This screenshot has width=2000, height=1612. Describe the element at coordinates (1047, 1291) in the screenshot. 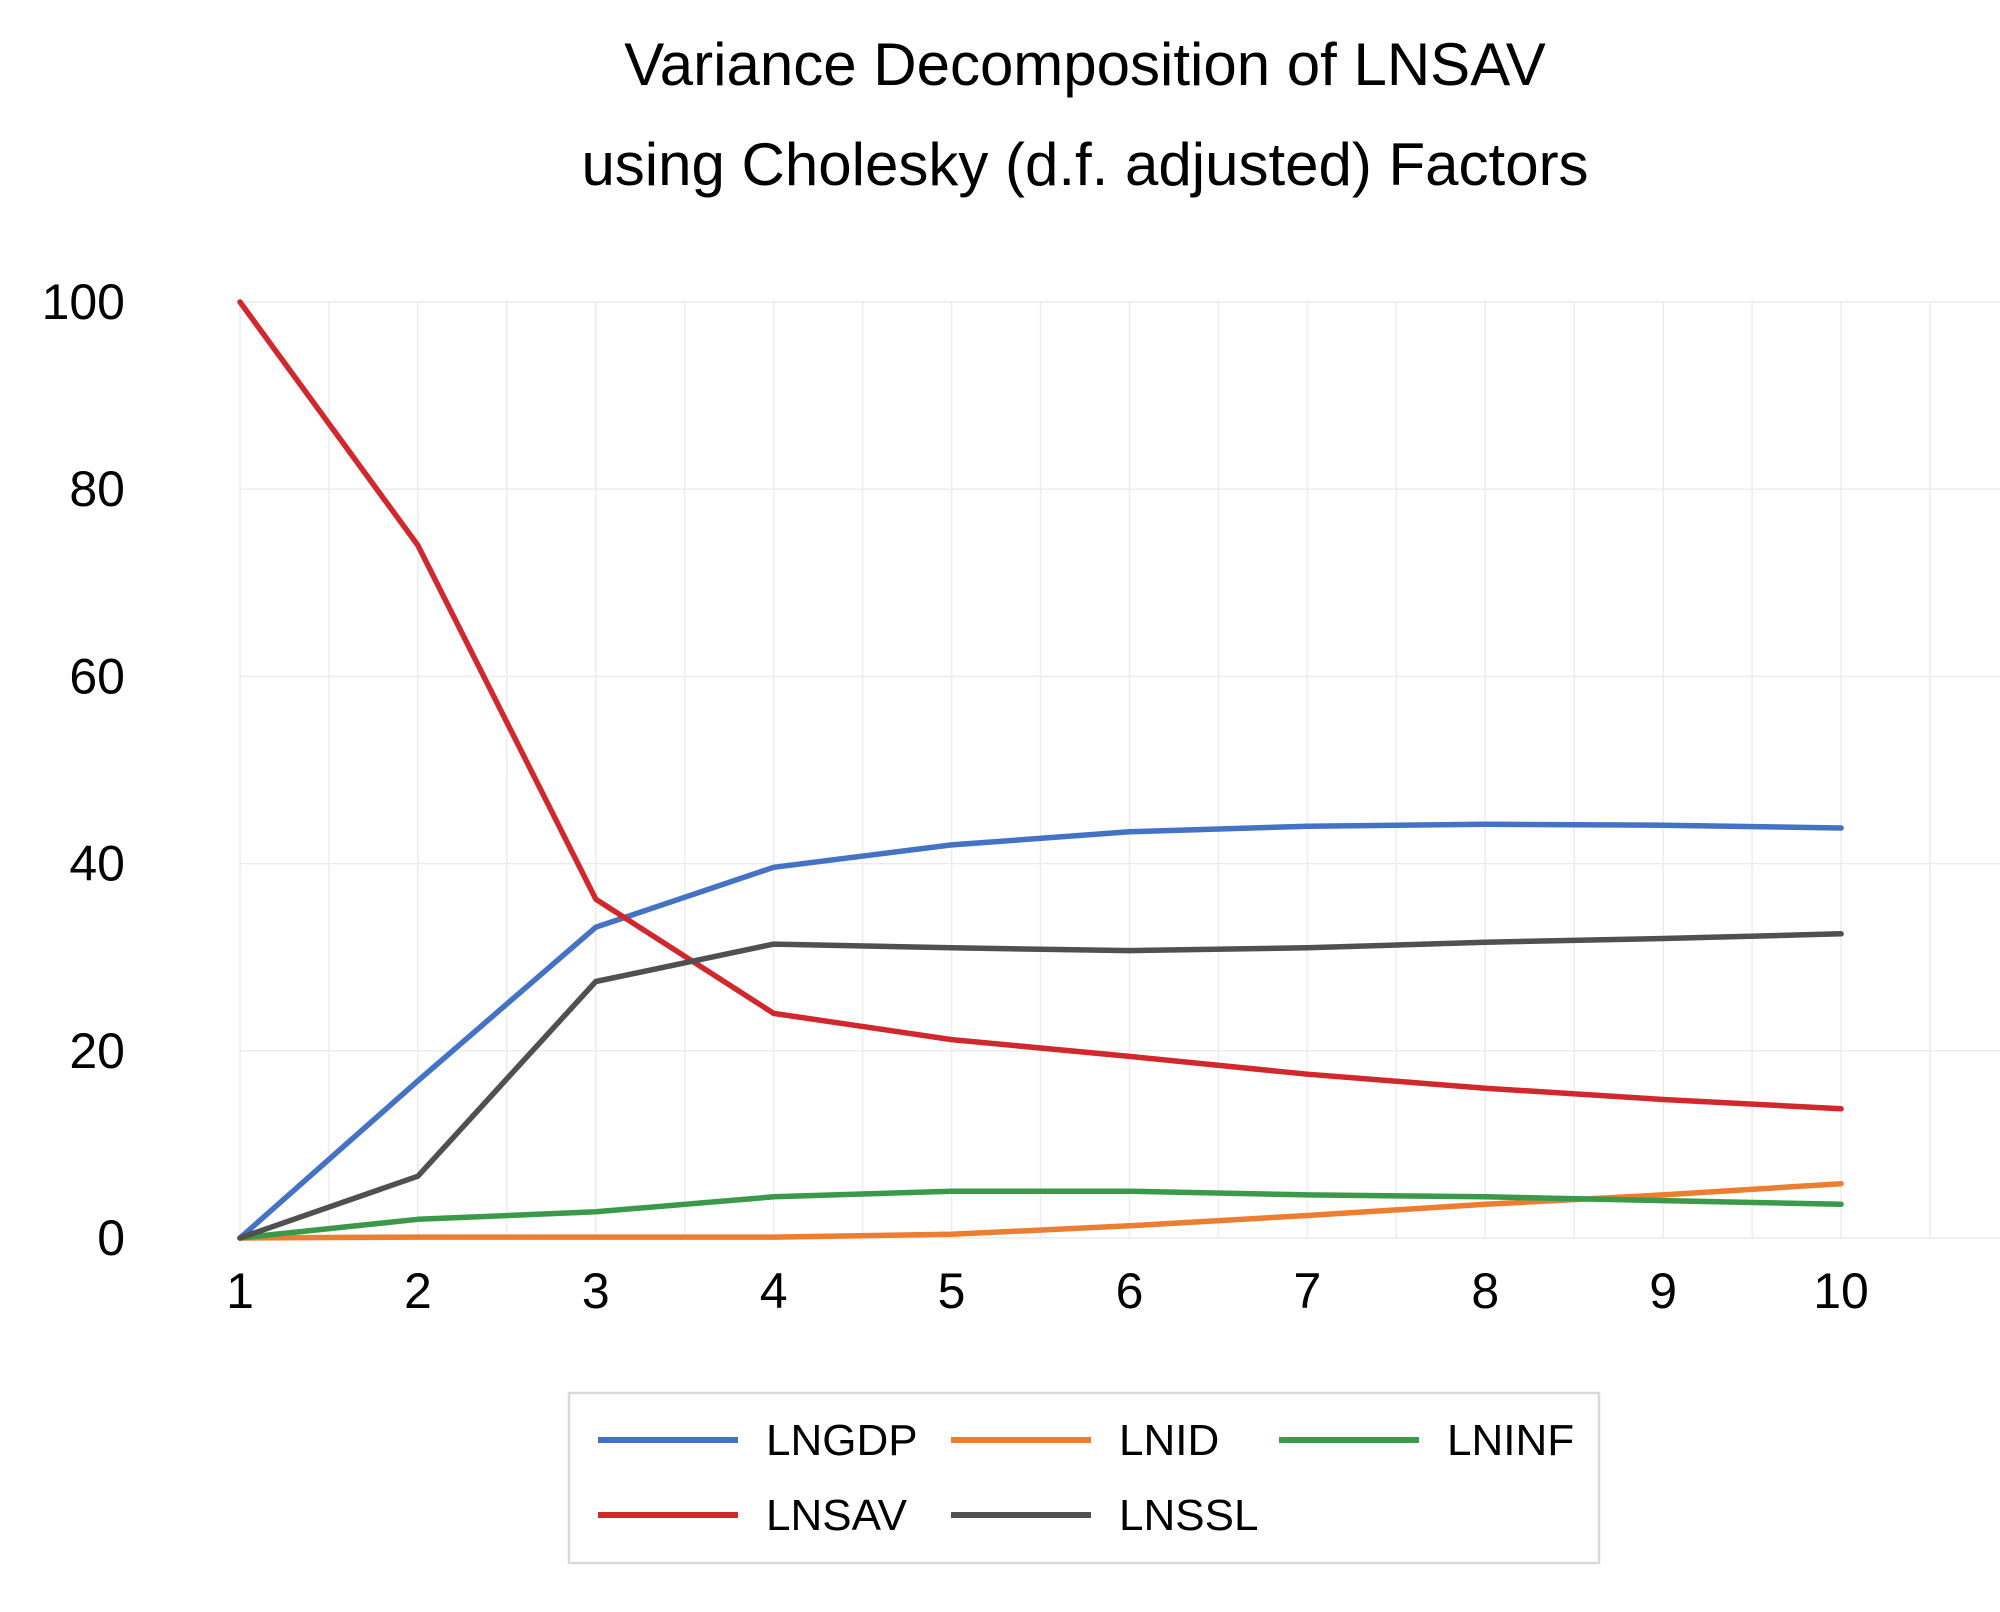

I see `x-axis-tick-labels: 1 2 3 4 5 6 7 8 9 10` at that location.